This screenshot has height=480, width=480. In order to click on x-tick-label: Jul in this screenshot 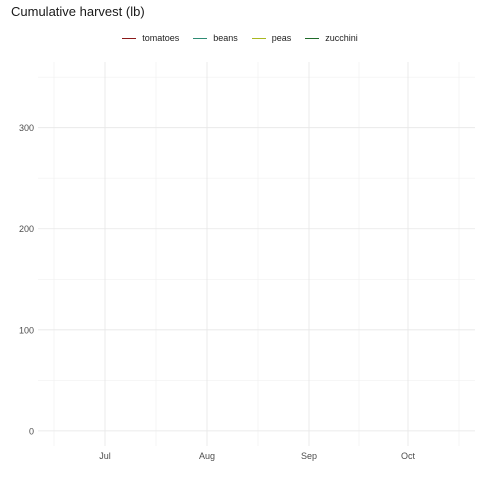, I will do `click(105, 456)`.